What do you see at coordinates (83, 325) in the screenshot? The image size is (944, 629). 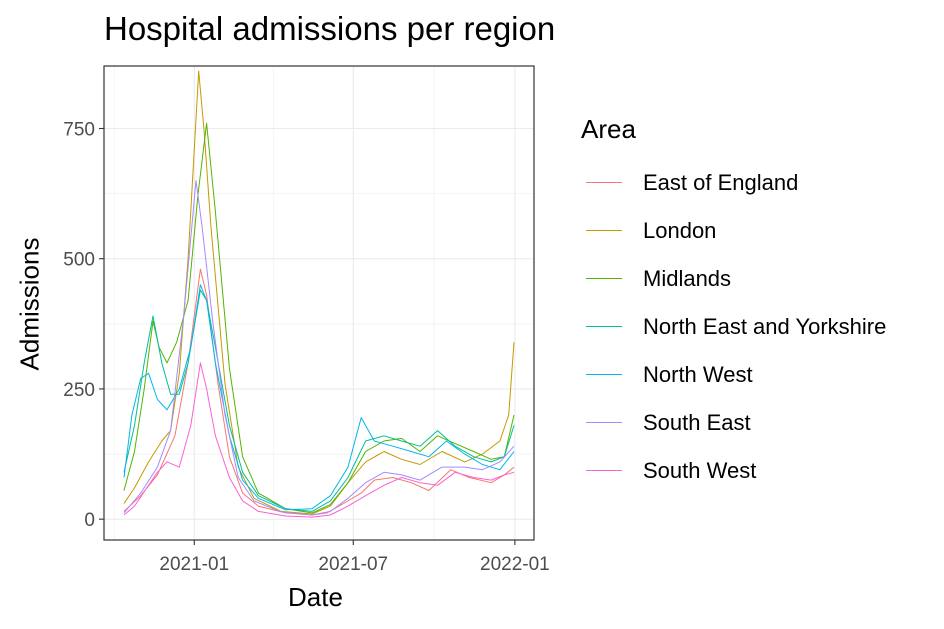 I see `y-axis: 0 250 500 750` at bounding box center [83, 325].